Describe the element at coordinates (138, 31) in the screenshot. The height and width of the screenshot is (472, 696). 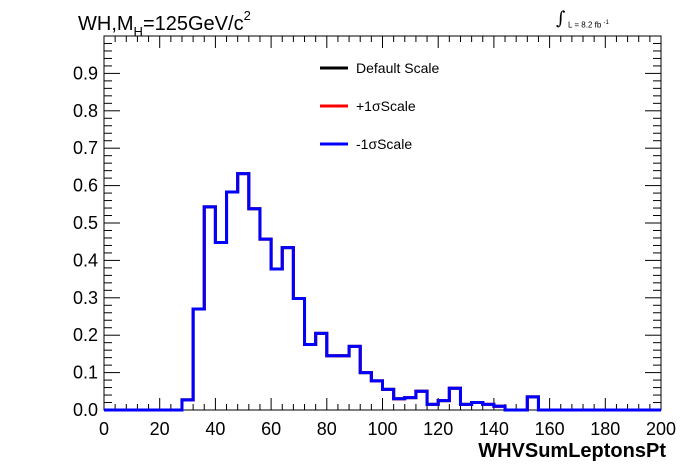
I see `title-subscript: H` at that location.